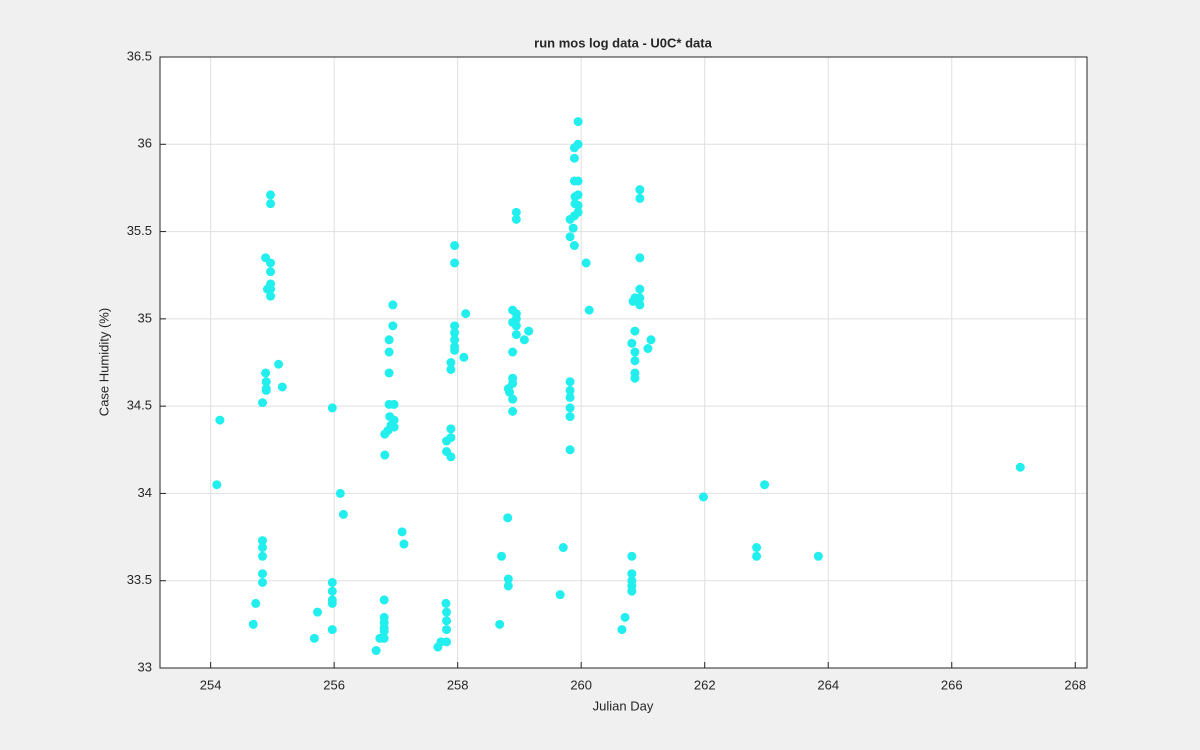 The height and width of the screenshot is (750, 1200). What do you see at coordinates (705, 684) in the screenshot?
I see `x-tick-label: 262` at bounding box center [705, 684].